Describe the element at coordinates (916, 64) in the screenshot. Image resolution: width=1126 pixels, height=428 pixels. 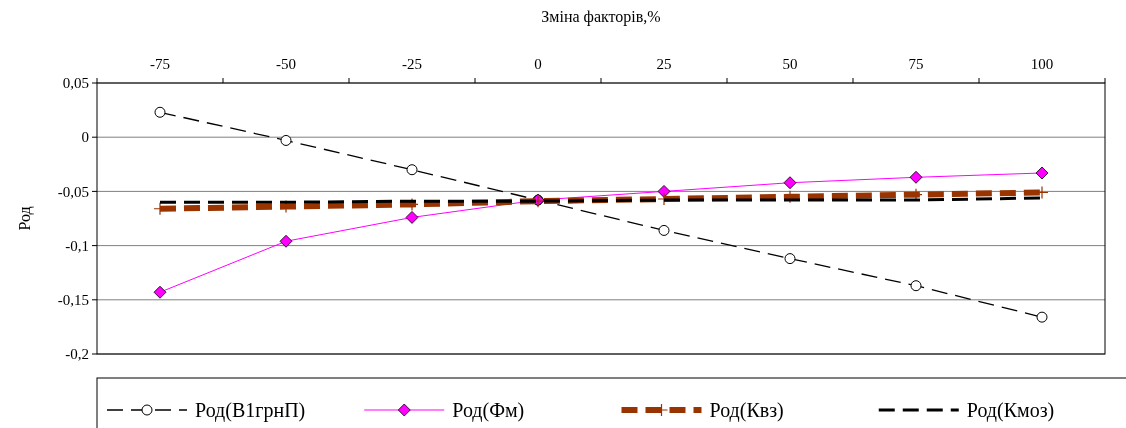
I see `x-tick-label: 75` at that location.